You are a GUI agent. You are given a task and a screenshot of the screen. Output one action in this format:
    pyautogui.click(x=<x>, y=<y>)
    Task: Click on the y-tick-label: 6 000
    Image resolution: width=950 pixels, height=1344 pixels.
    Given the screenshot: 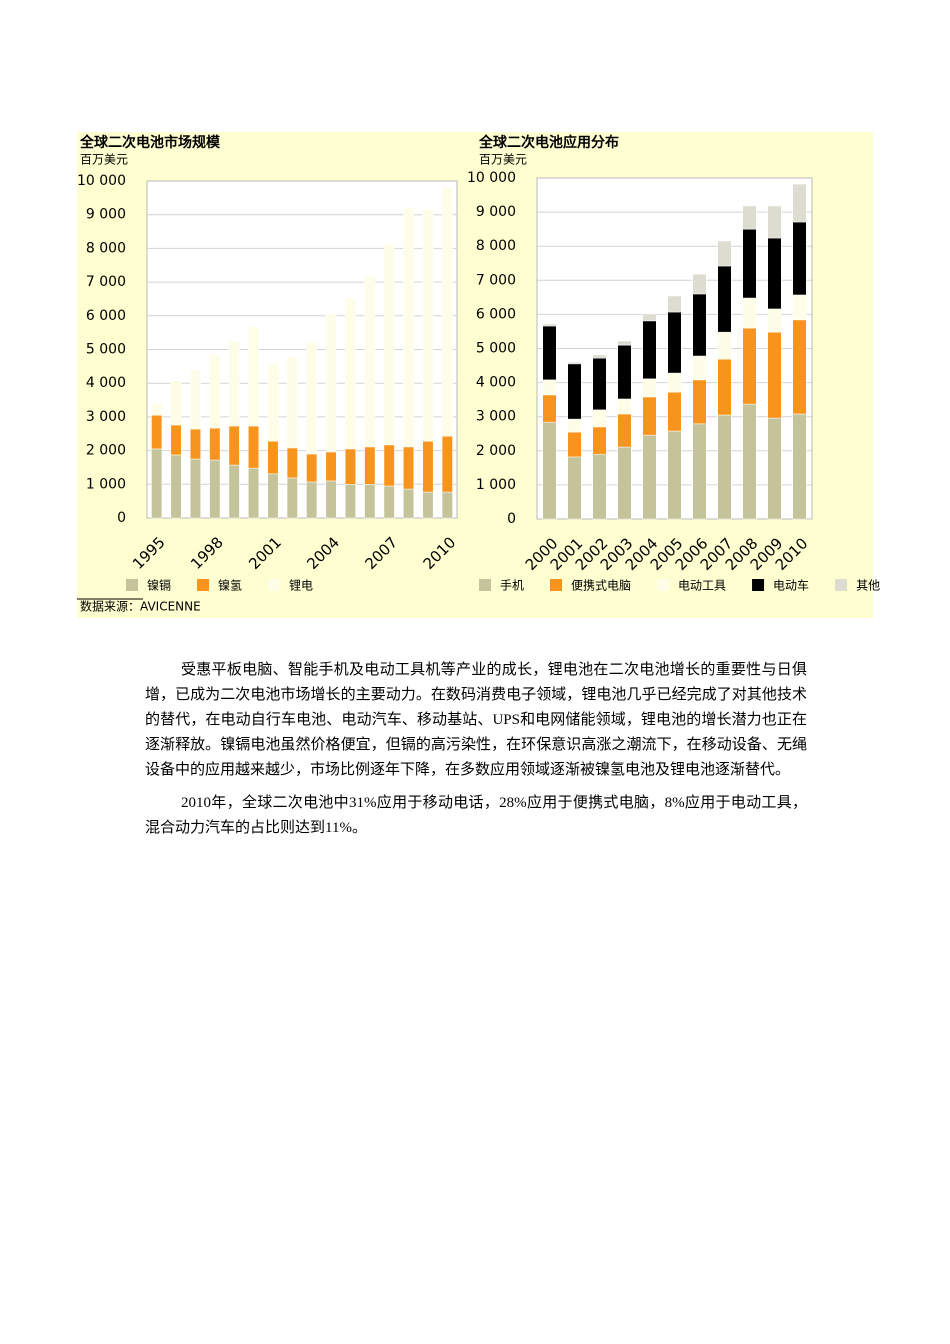 What is the action you would take?
    pyautogui.click(x=496, y=314)
    